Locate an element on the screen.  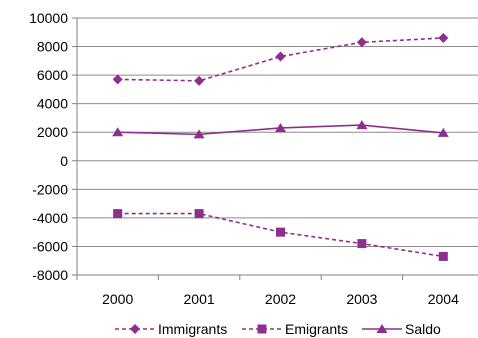
x-axis-ticks: 2000 2001 2002 2003 2004 is located at coordinates (280, 299).